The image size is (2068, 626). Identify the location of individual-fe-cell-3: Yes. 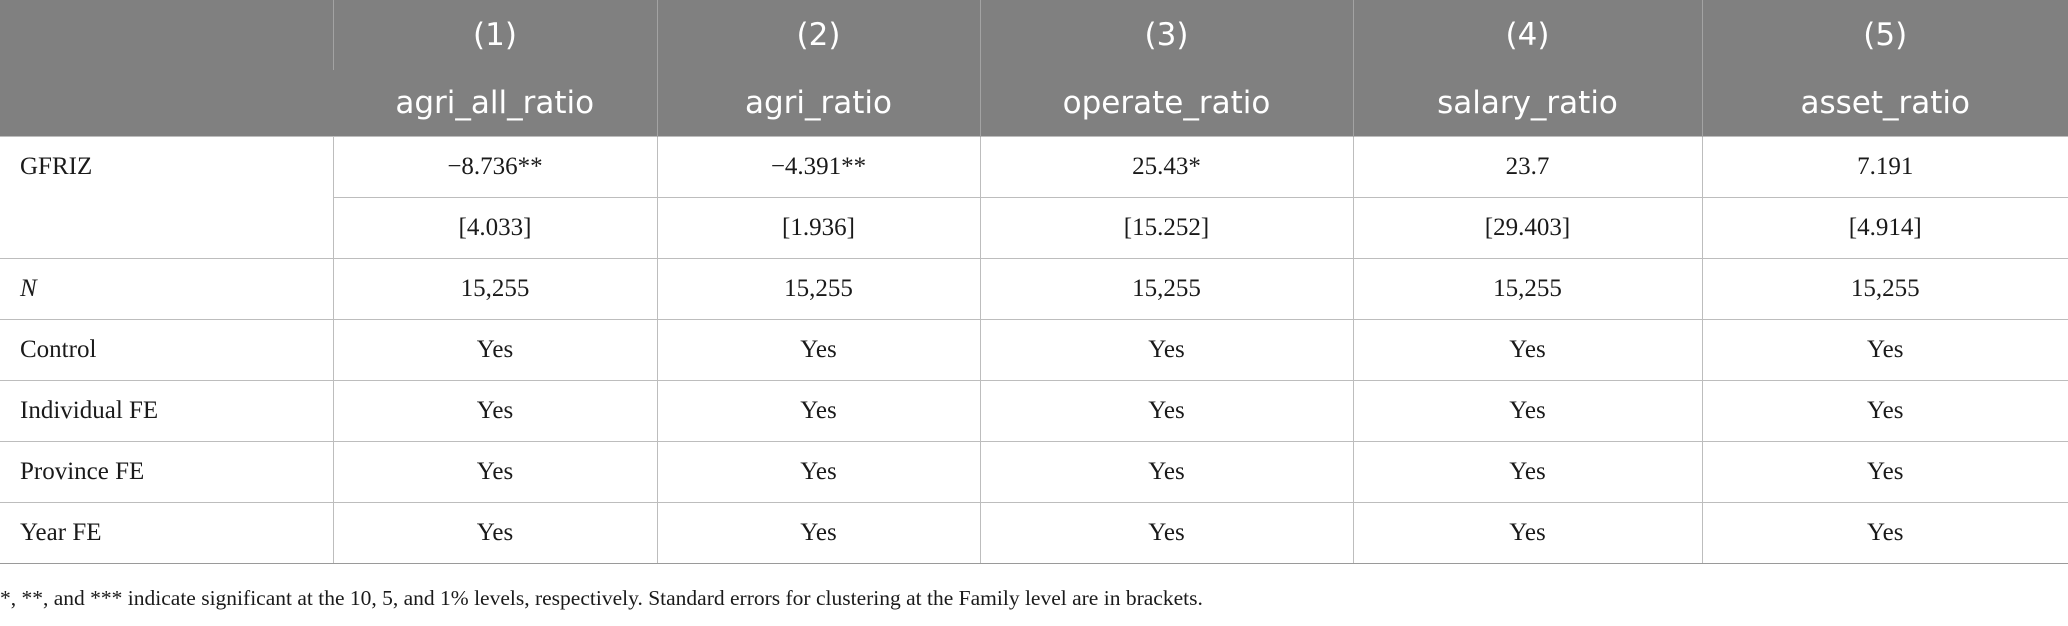
(1166, 411).